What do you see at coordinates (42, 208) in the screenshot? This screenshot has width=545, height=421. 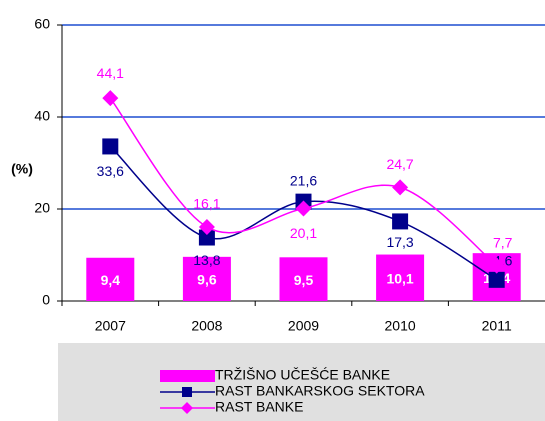 I see `y-tick-label: 20` at bounding box center [42, 208].